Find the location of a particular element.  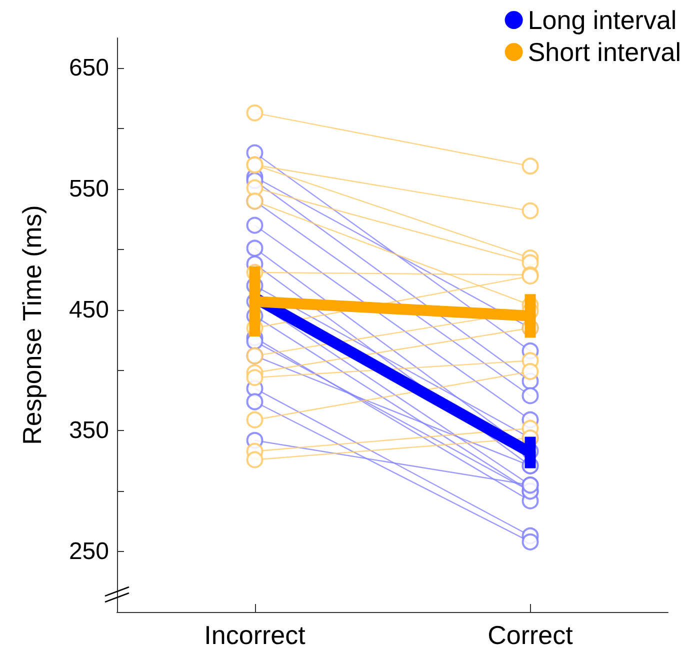

y-tick-label: 550 is located at coordinates (88, 189).